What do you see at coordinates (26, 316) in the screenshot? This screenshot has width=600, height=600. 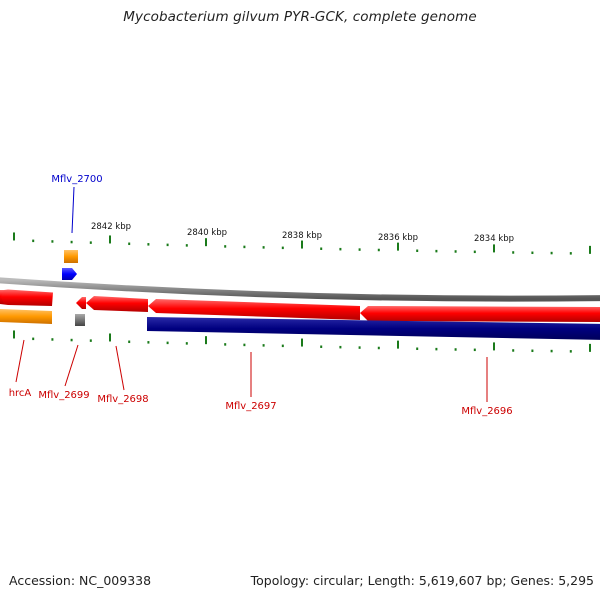 I see `rna-feature-left` at bounding box center [26, 316].